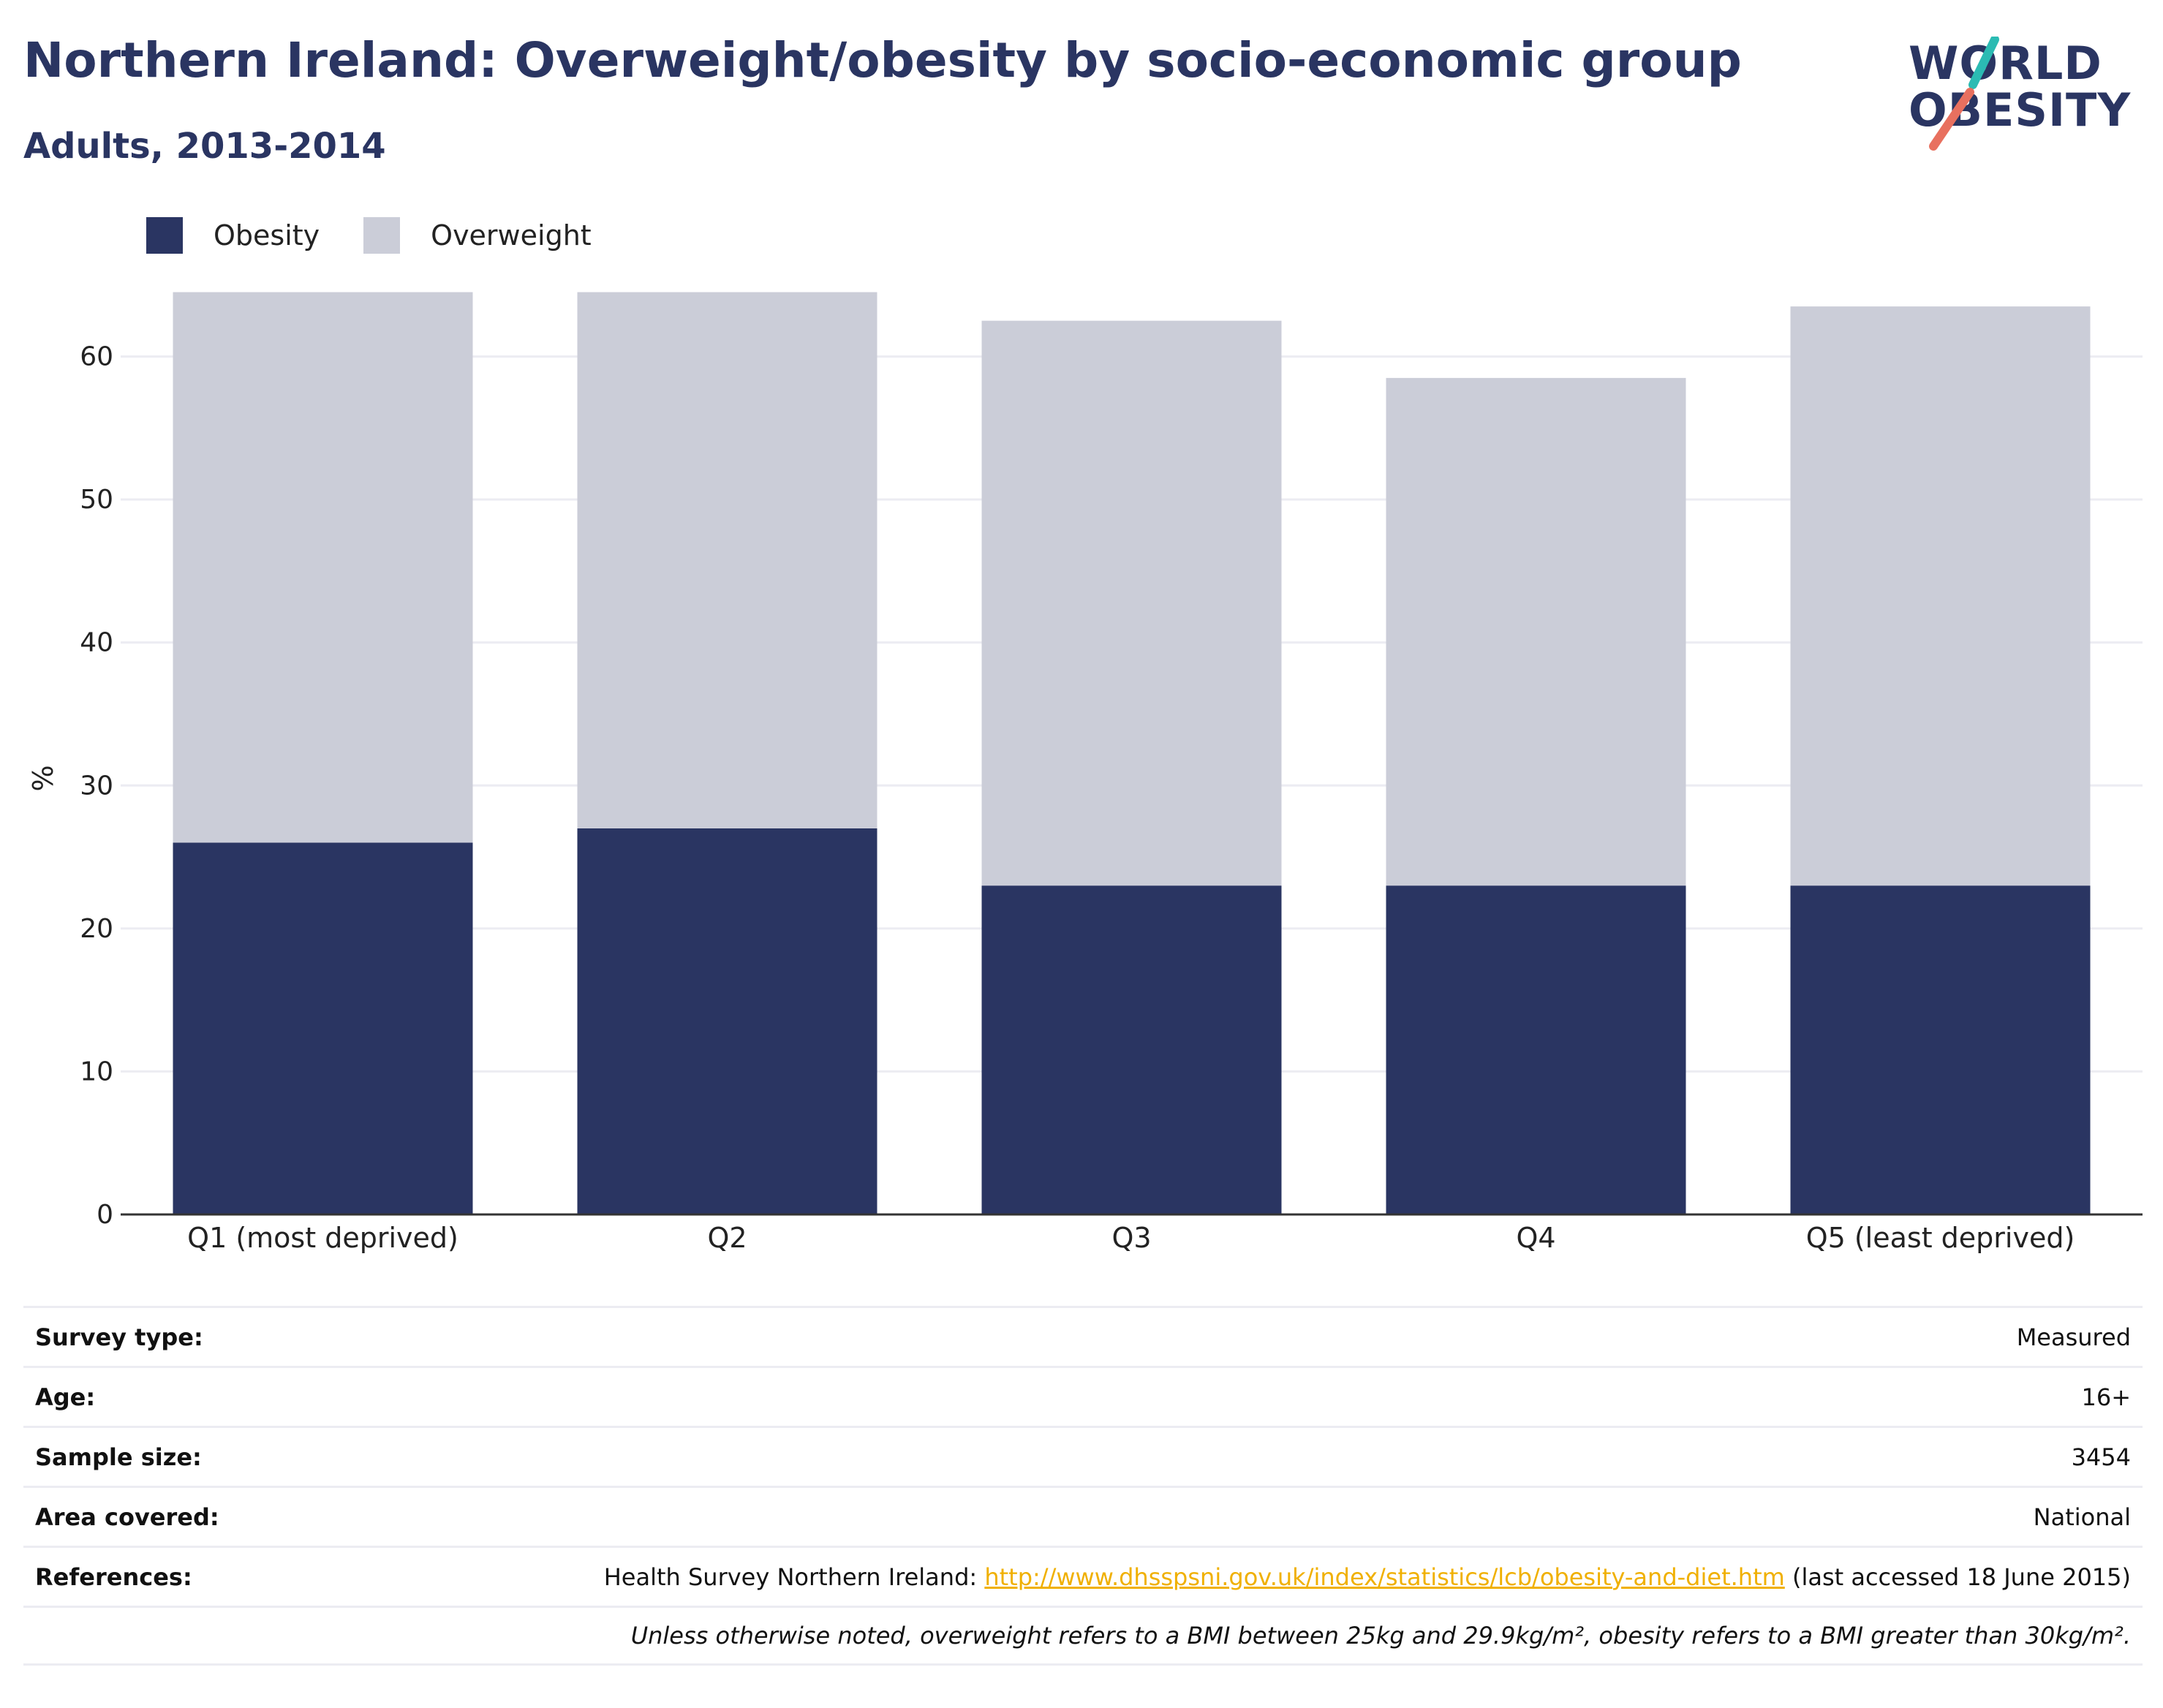  I want to click on info-value: National, so click(2082, 1517).